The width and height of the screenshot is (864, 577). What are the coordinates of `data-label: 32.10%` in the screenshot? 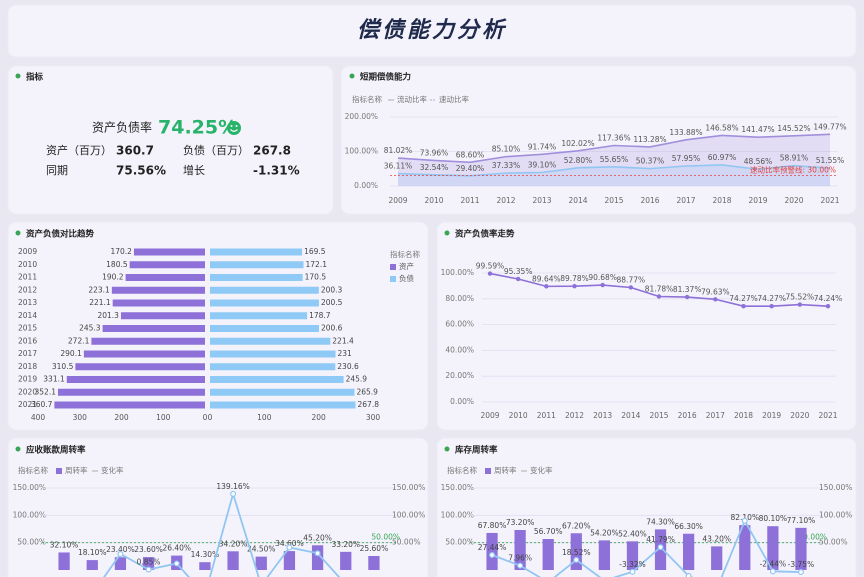 It's located at (64, 544).